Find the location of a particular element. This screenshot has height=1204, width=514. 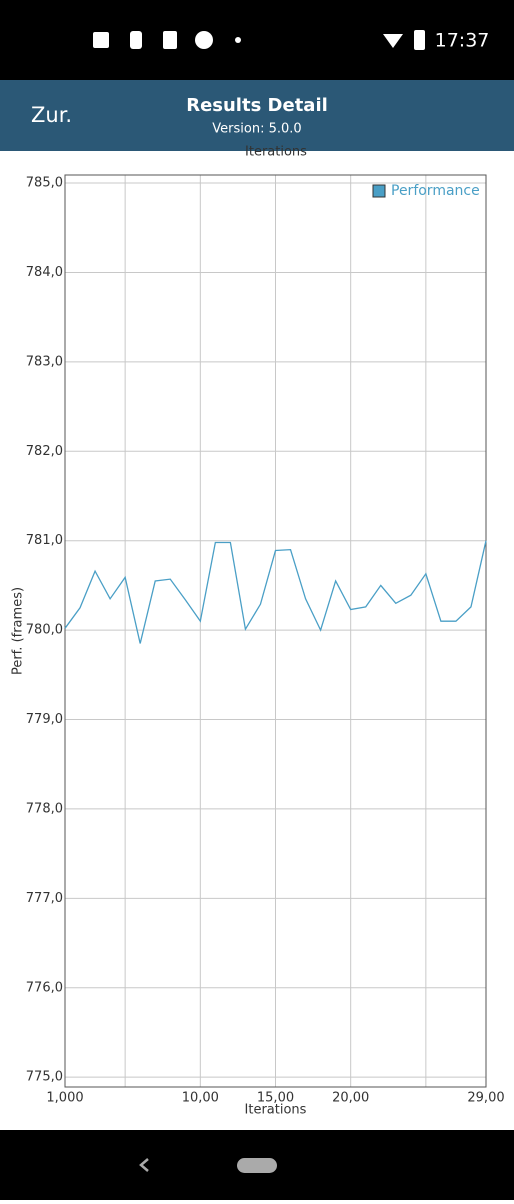

data-line is located at coordinates (275, 592).